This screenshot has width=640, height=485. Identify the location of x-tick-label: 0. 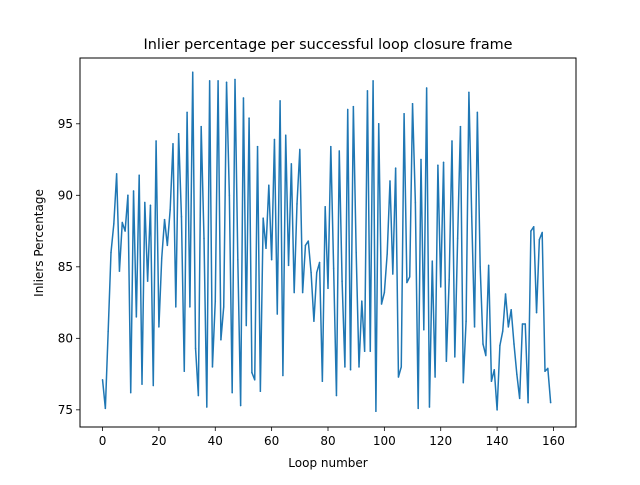
(103, 441).